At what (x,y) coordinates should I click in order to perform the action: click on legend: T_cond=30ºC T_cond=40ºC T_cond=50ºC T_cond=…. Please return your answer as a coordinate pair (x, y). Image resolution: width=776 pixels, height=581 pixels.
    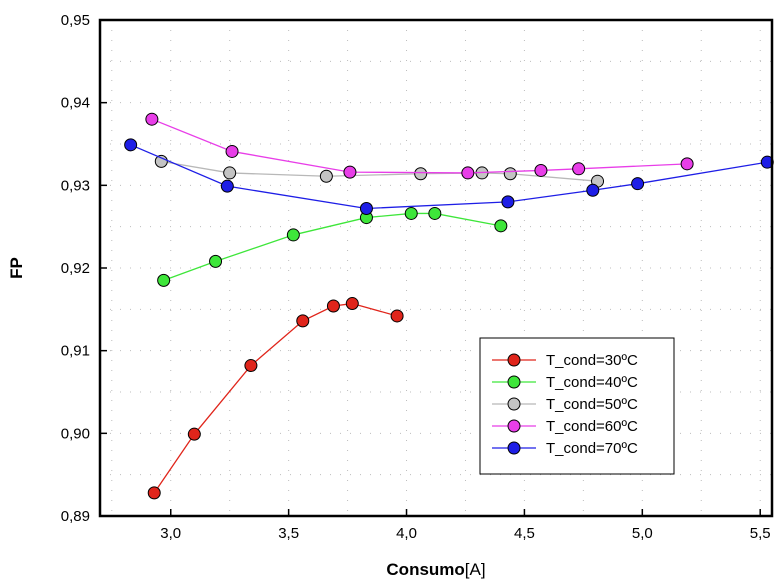
    Looking at the image, I should click on (577, 406).